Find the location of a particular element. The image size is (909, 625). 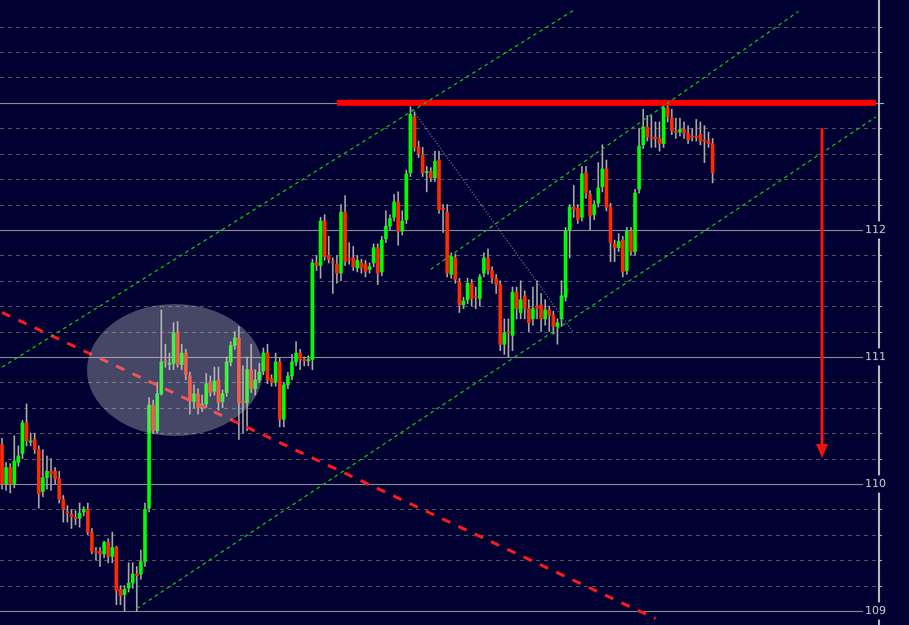

y-tick-label: 110 is located at coordinates (875, 483).